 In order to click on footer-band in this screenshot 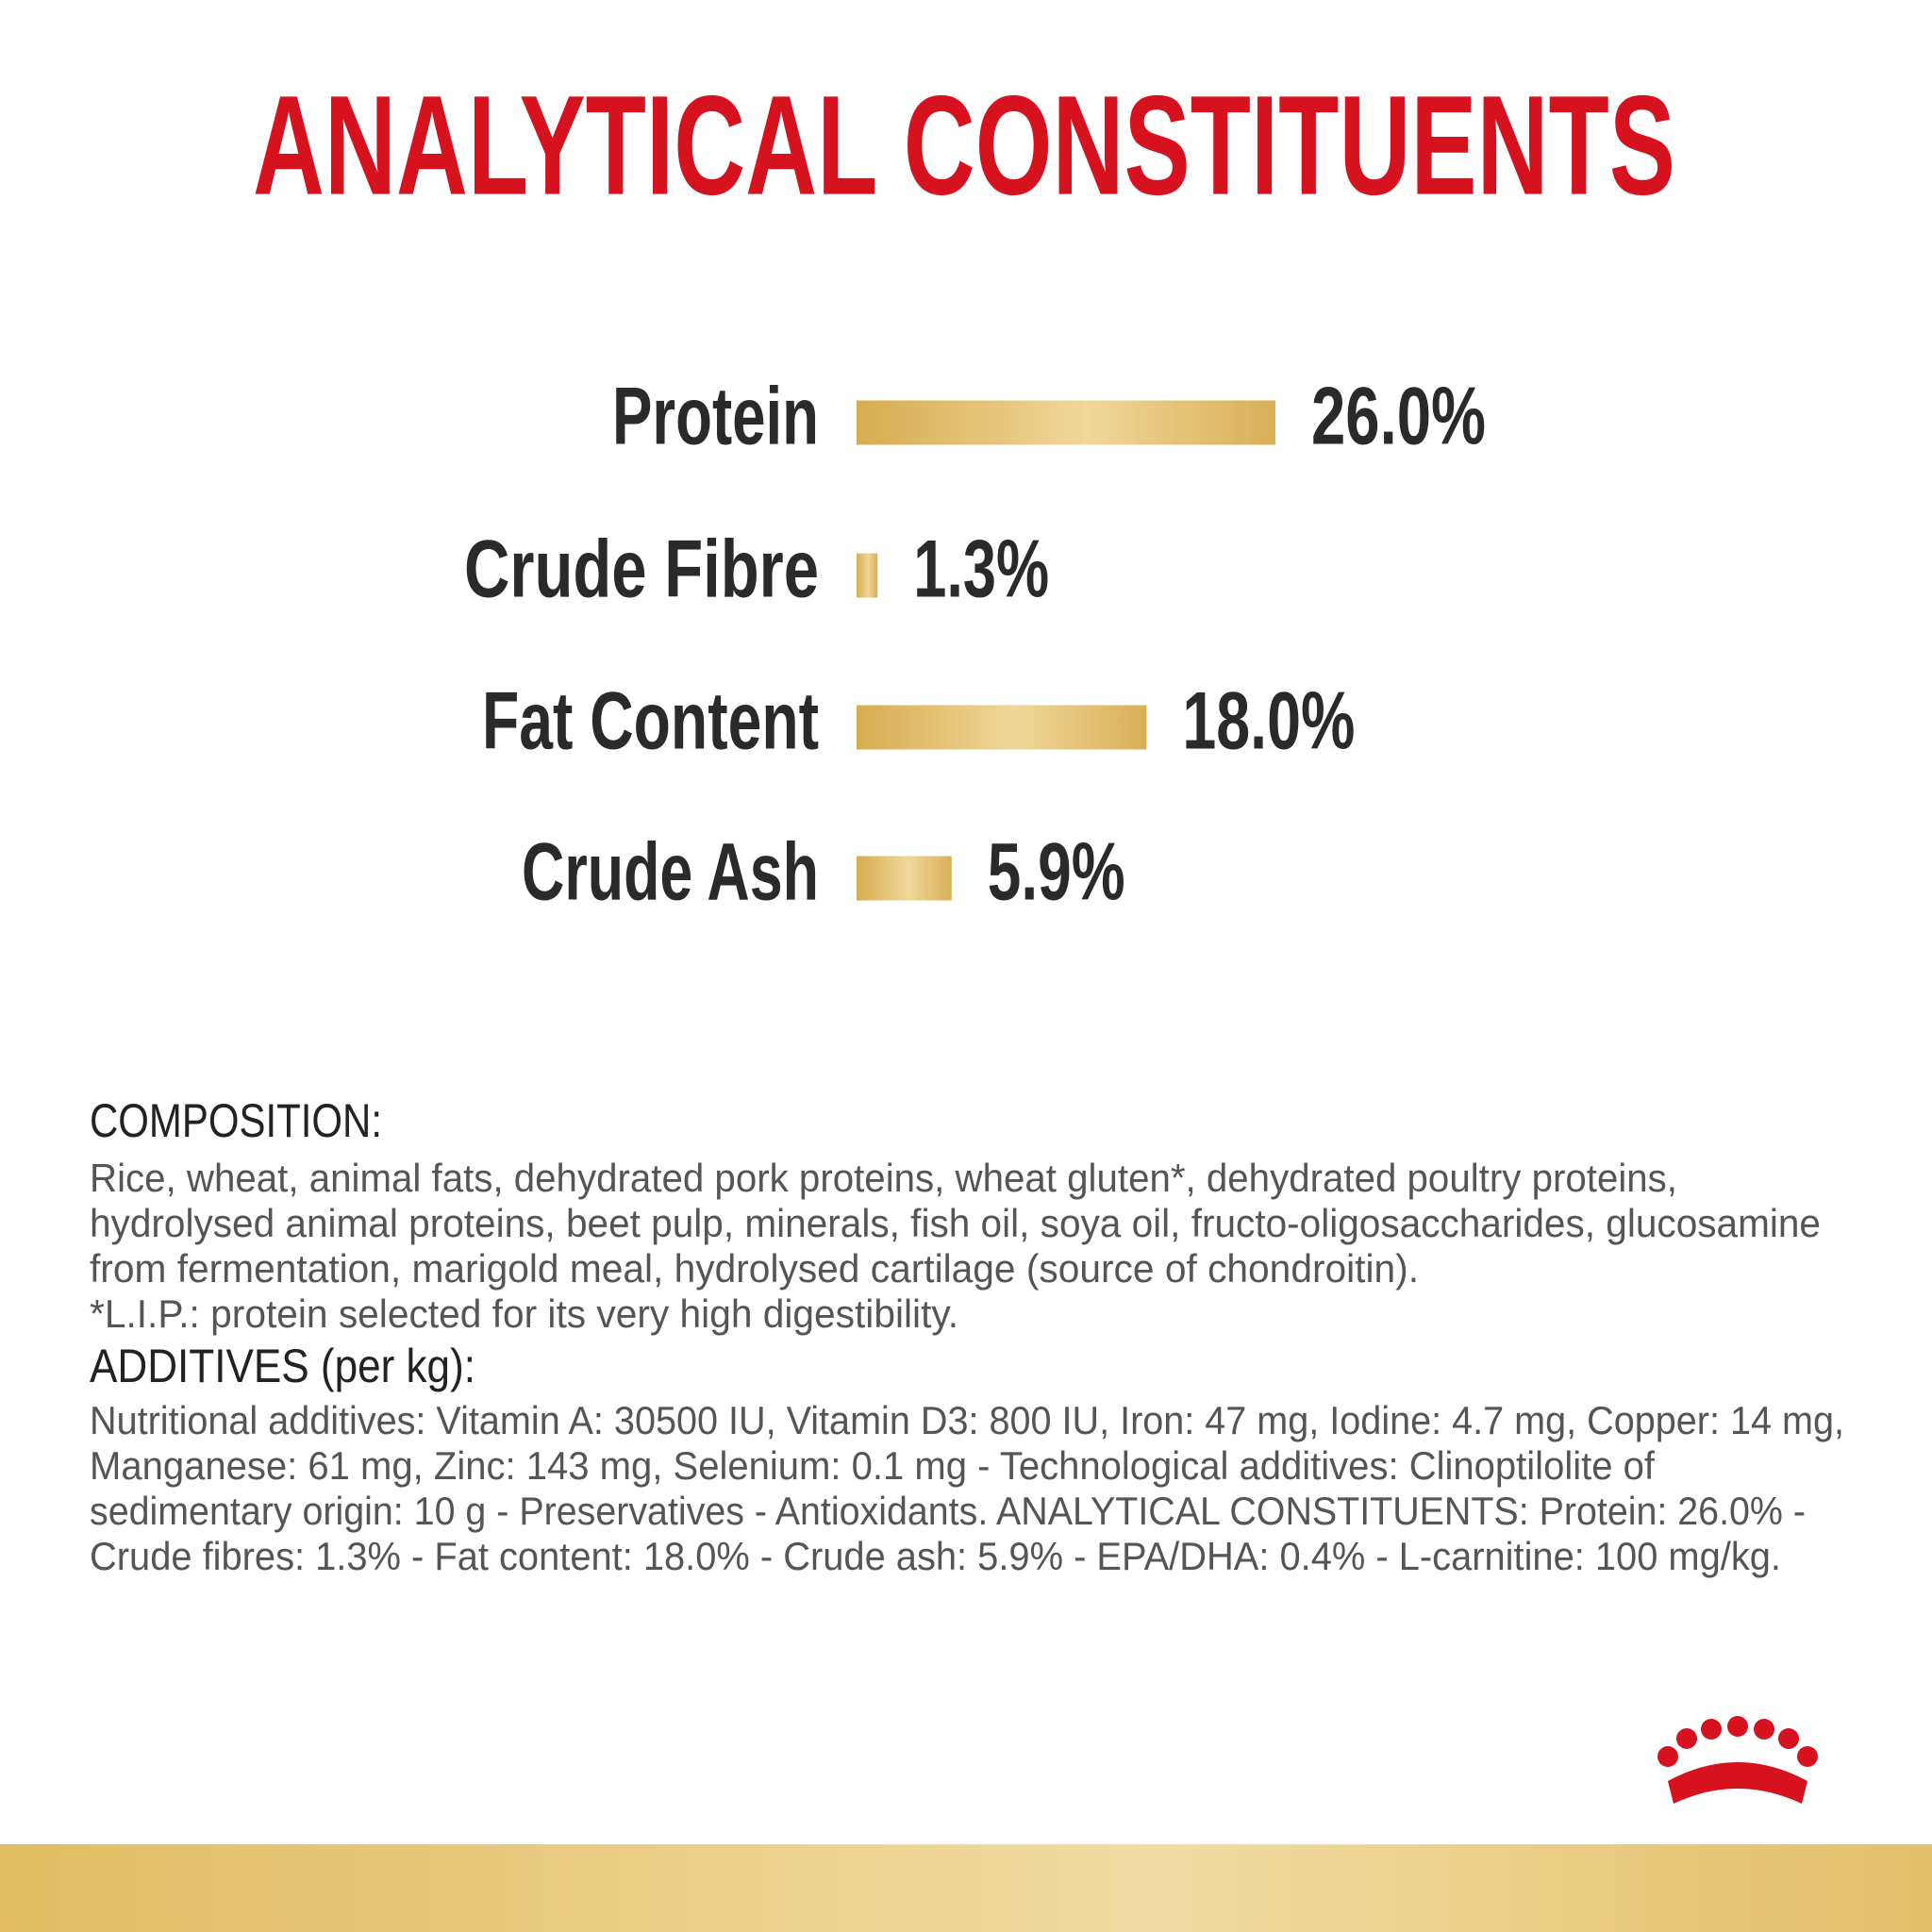, I will do `click(966, 1888)`.